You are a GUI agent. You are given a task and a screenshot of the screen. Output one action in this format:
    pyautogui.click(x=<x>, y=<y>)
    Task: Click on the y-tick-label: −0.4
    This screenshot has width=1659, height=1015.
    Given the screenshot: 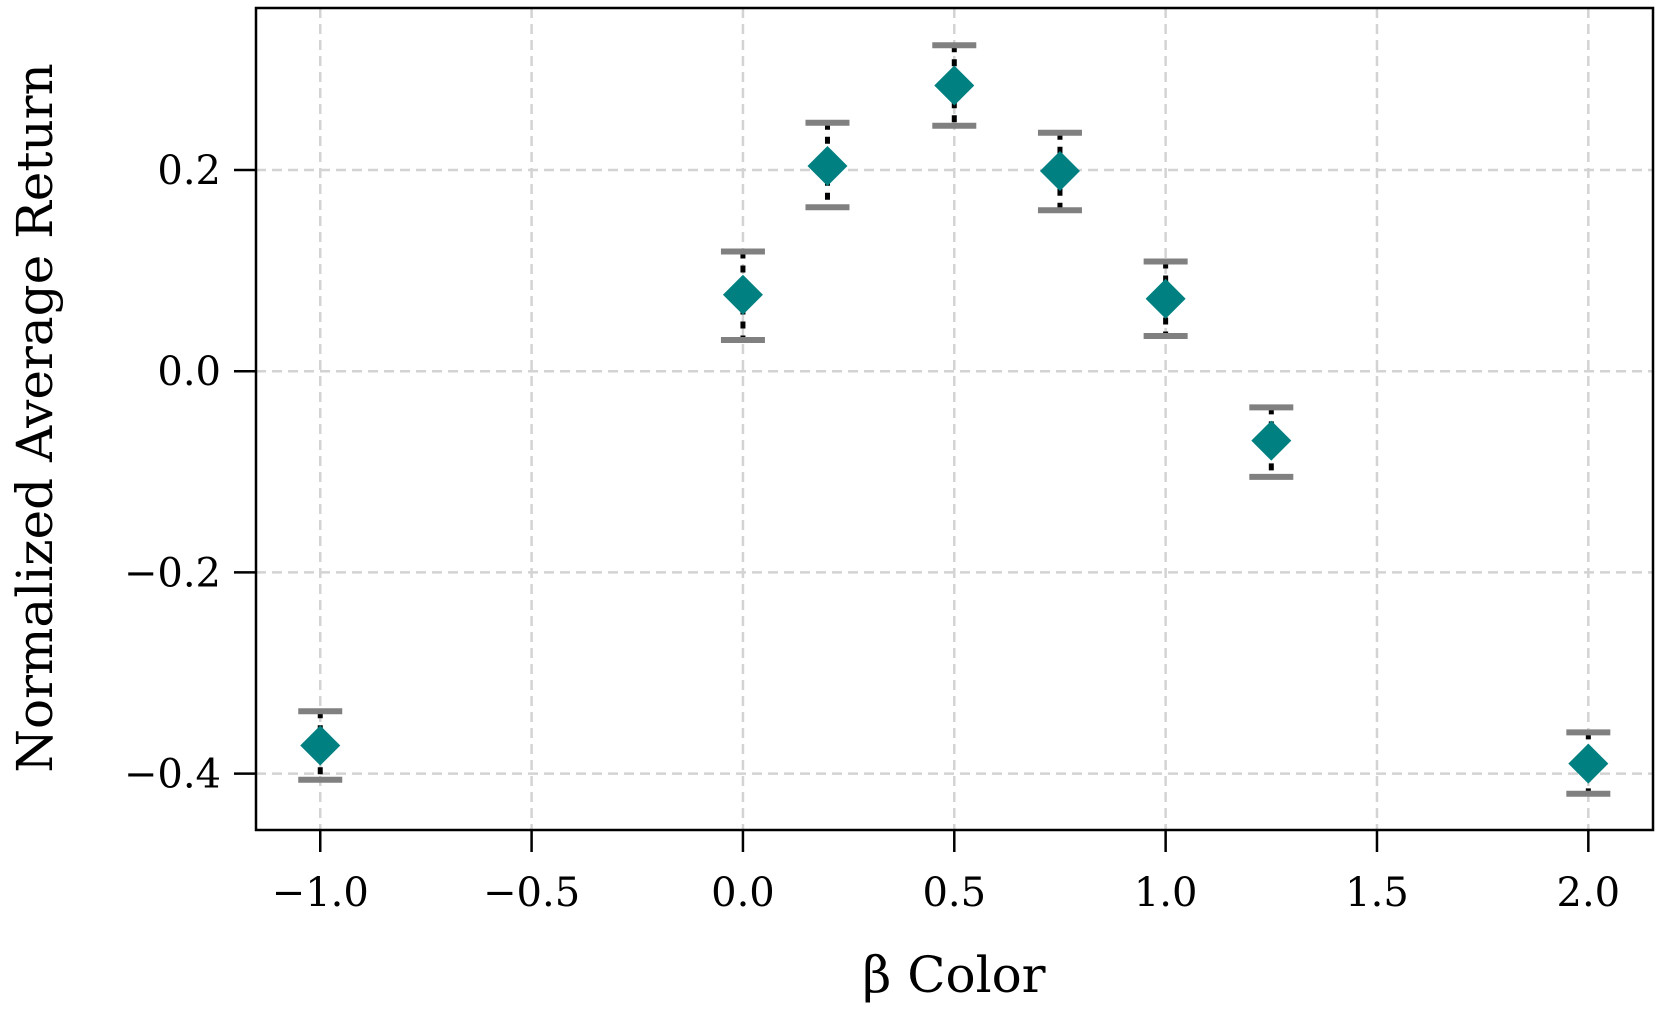 What is the action you would take?
    pyautogui.click(x=172, y=775)
    